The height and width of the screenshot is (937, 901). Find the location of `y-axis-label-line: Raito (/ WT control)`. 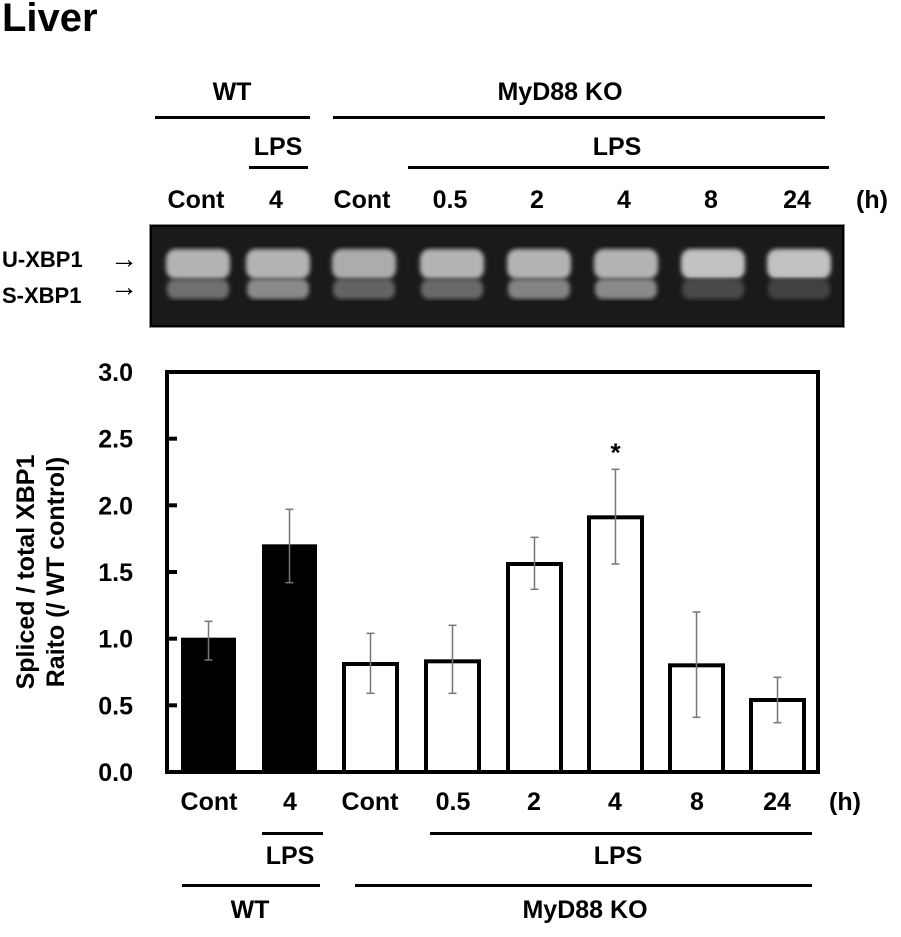

y-axis-label-line: Raito (/ WT control) is located at coordinates (56, 572).